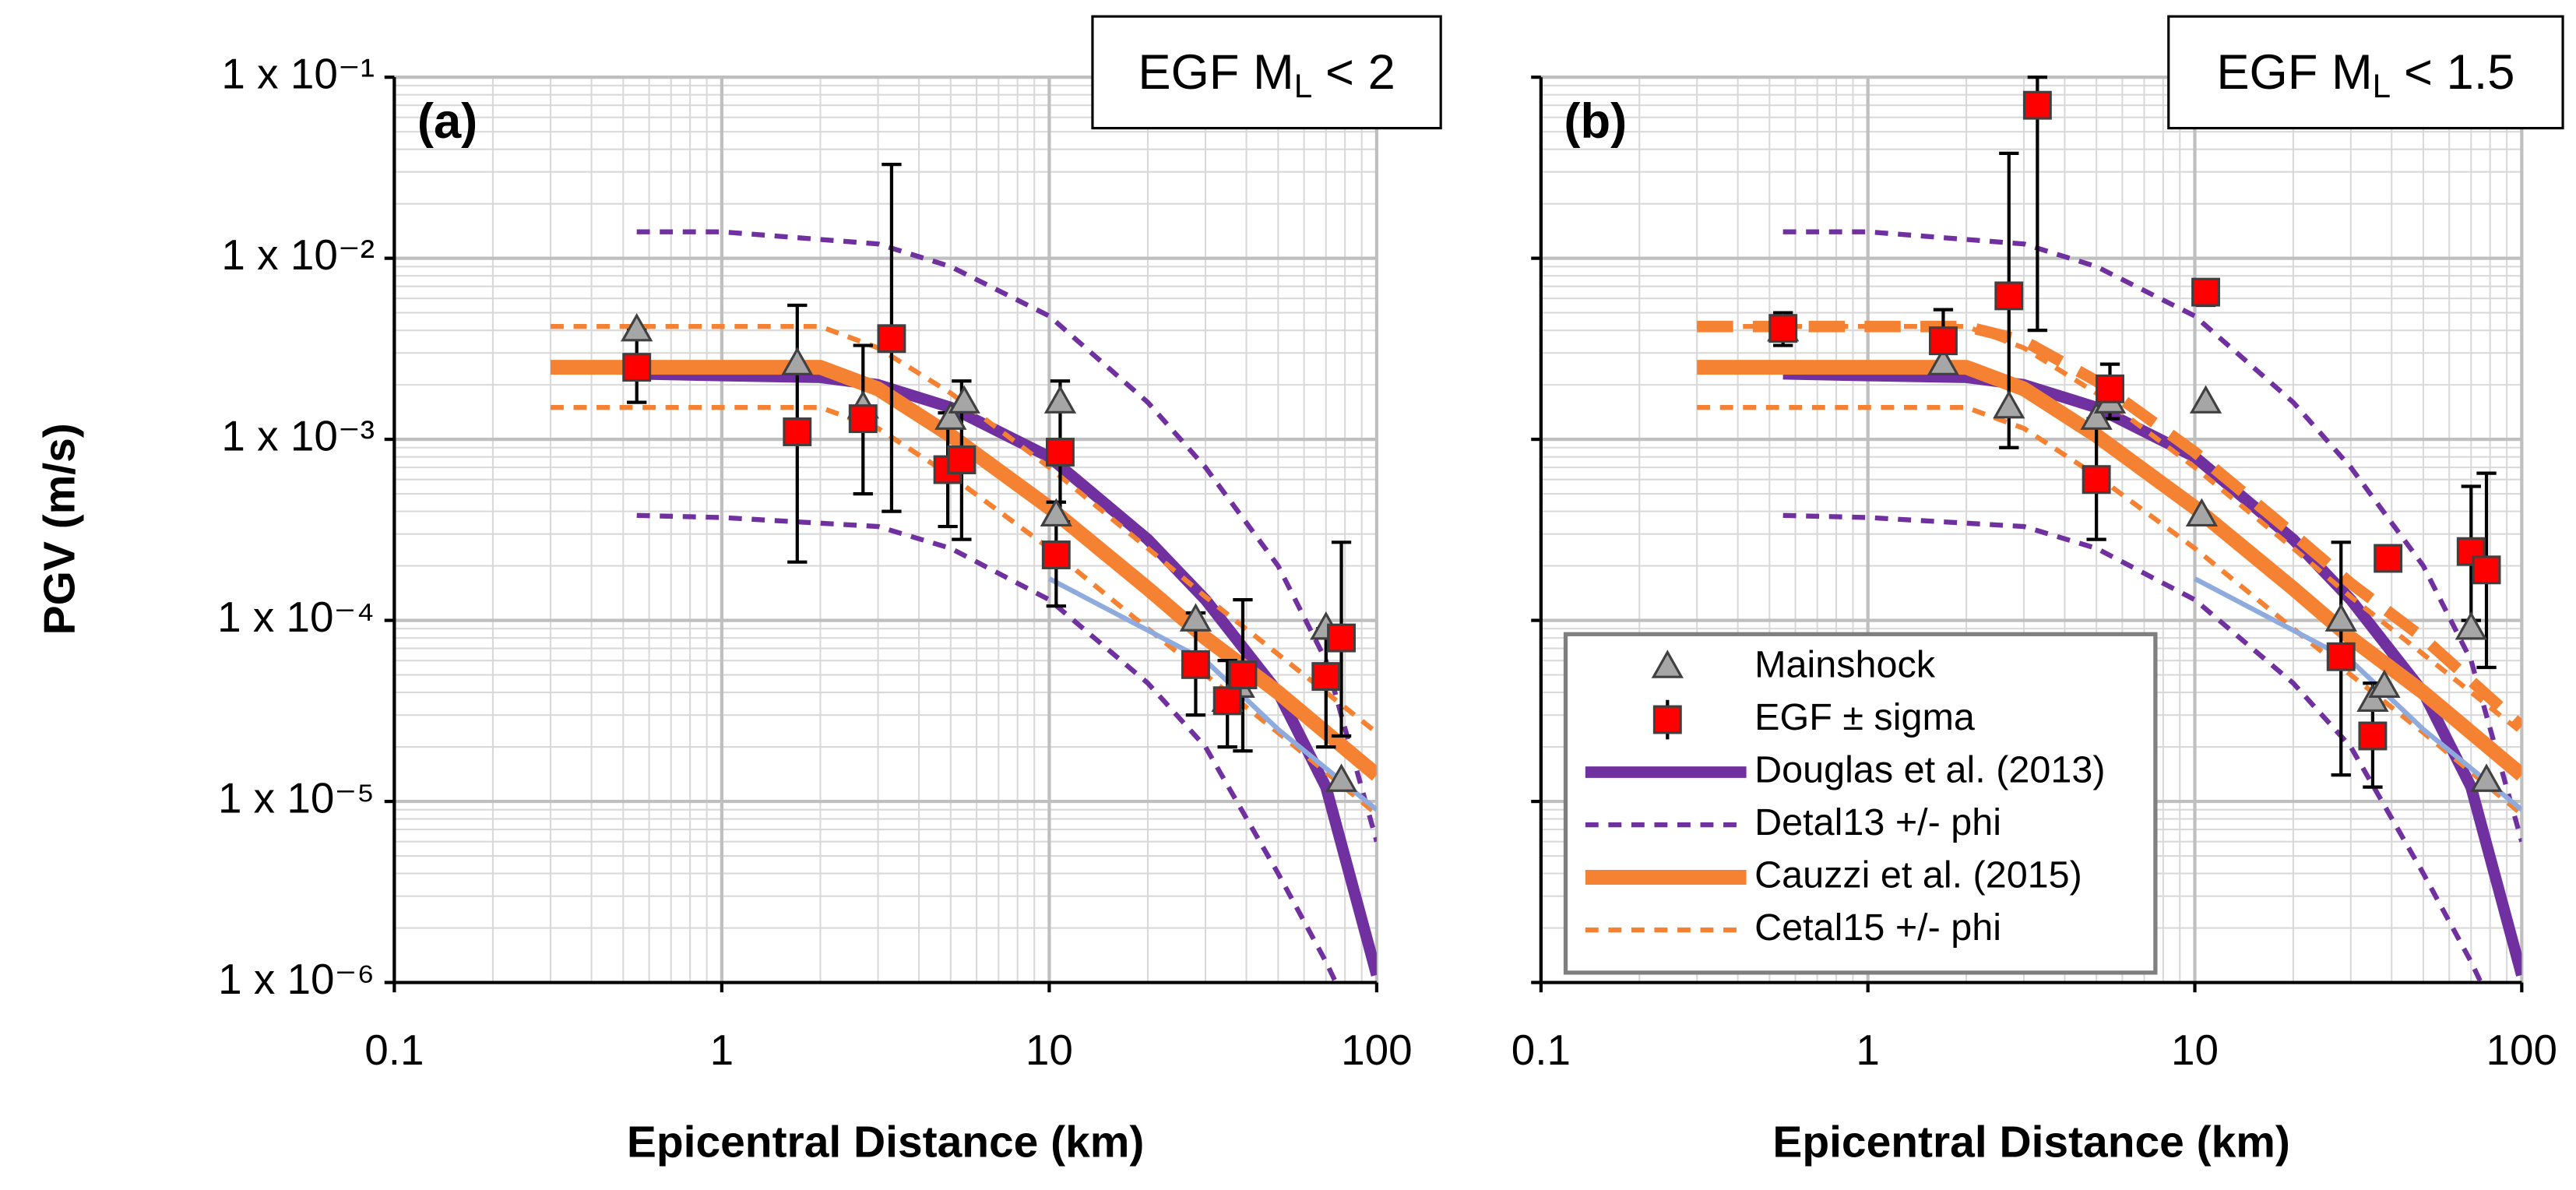 This screenshot has width=2576, height=1190. I want to click on y-tick-label: 1 x 10⁻³, so click(298, 436).